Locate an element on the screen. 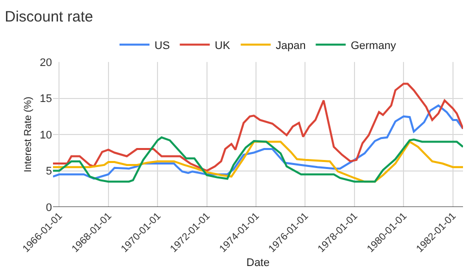 This screenshot has width=474, height=278. x-axis-title: Date is located at coordinates (258, 263).